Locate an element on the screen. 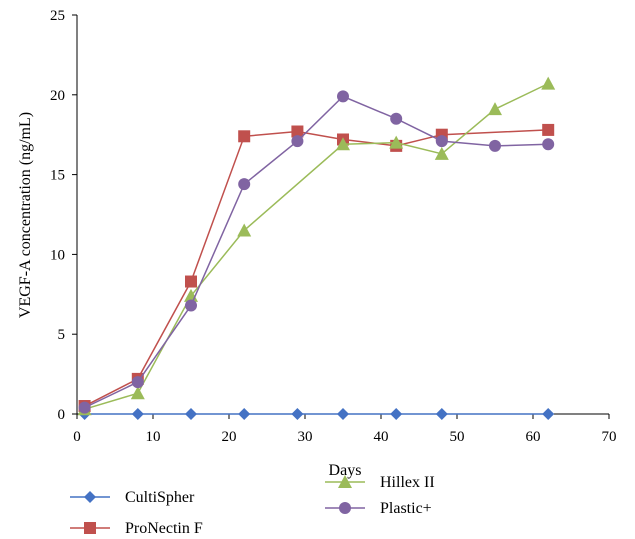 Image resolution: width=635 pixels, height=539 pixels. x-tick-label: 0 is located at coordinates (77, 437).